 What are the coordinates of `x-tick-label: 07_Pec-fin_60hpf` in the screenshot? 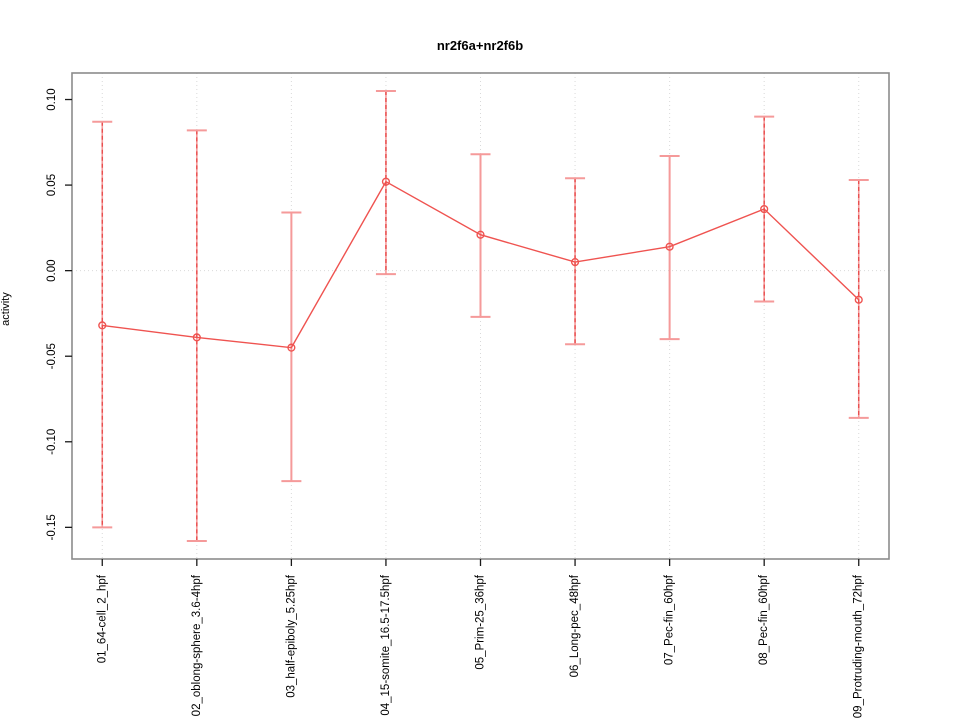 It's located at (670, 619).